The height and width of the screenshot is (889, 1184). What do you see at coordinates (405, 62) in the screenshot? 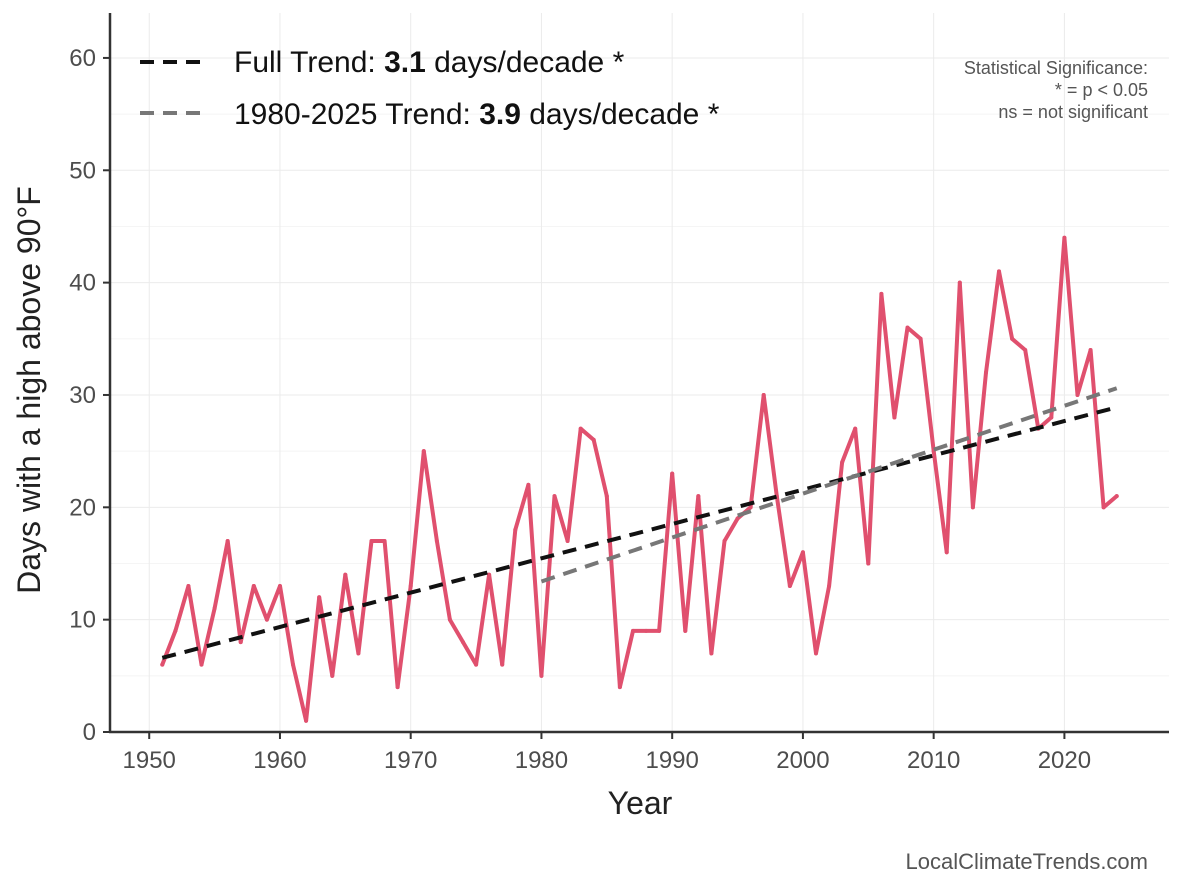
I see `legend-value-full-trend: 3.1` at bounding box center [405, 62].